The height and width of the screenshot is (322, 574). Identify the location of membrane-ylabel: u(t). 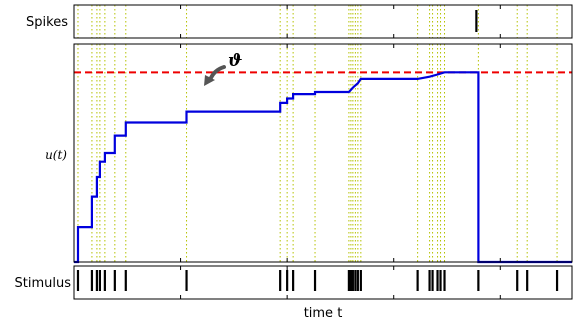
(56, 155).